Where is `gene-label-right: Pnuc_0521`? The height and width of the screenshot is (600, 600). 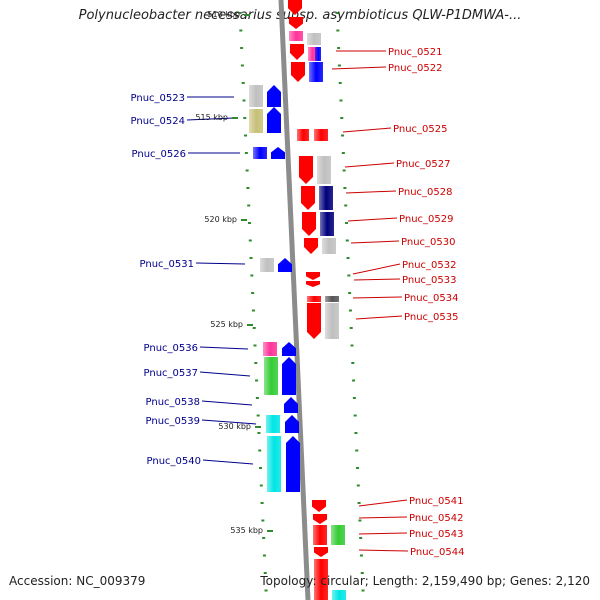 gene-label-right: Pnuc_0521 is located at coordinates (415, 52).